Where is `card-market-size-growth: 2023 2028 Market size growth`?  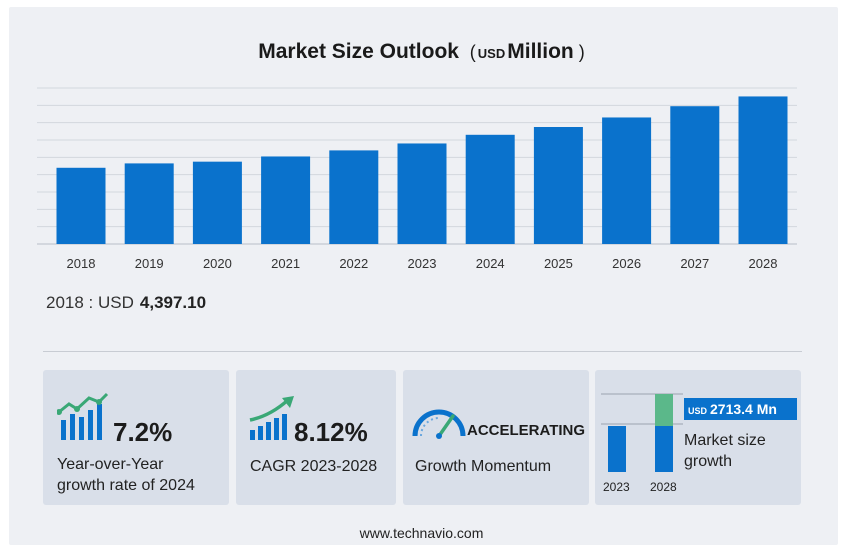 card-market-size-growth: 2023 2028 Market size growth is located at coordinates (698, 437).